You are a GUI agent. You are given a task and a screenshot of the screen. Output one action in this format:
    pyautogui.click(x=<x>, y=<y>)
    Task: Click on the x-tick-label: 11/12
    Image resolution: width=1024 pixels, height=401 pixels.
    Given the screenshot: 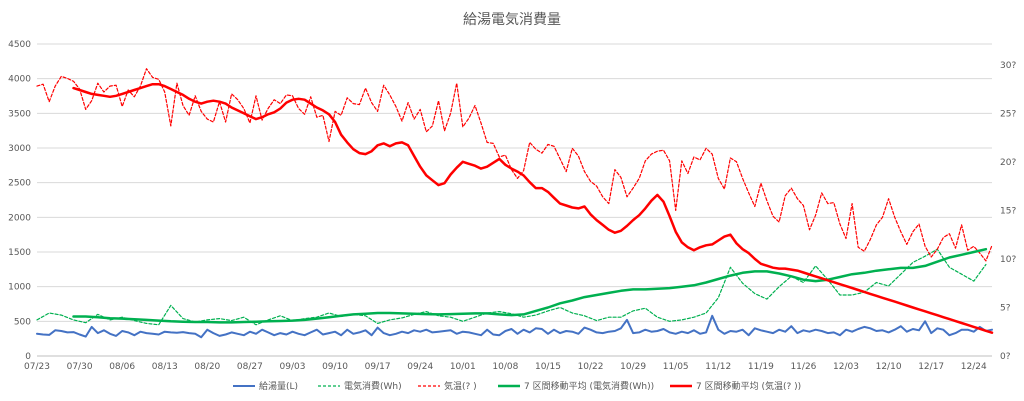 What is the action you would take?
    pyautogui.click(x=718, y=367)
    